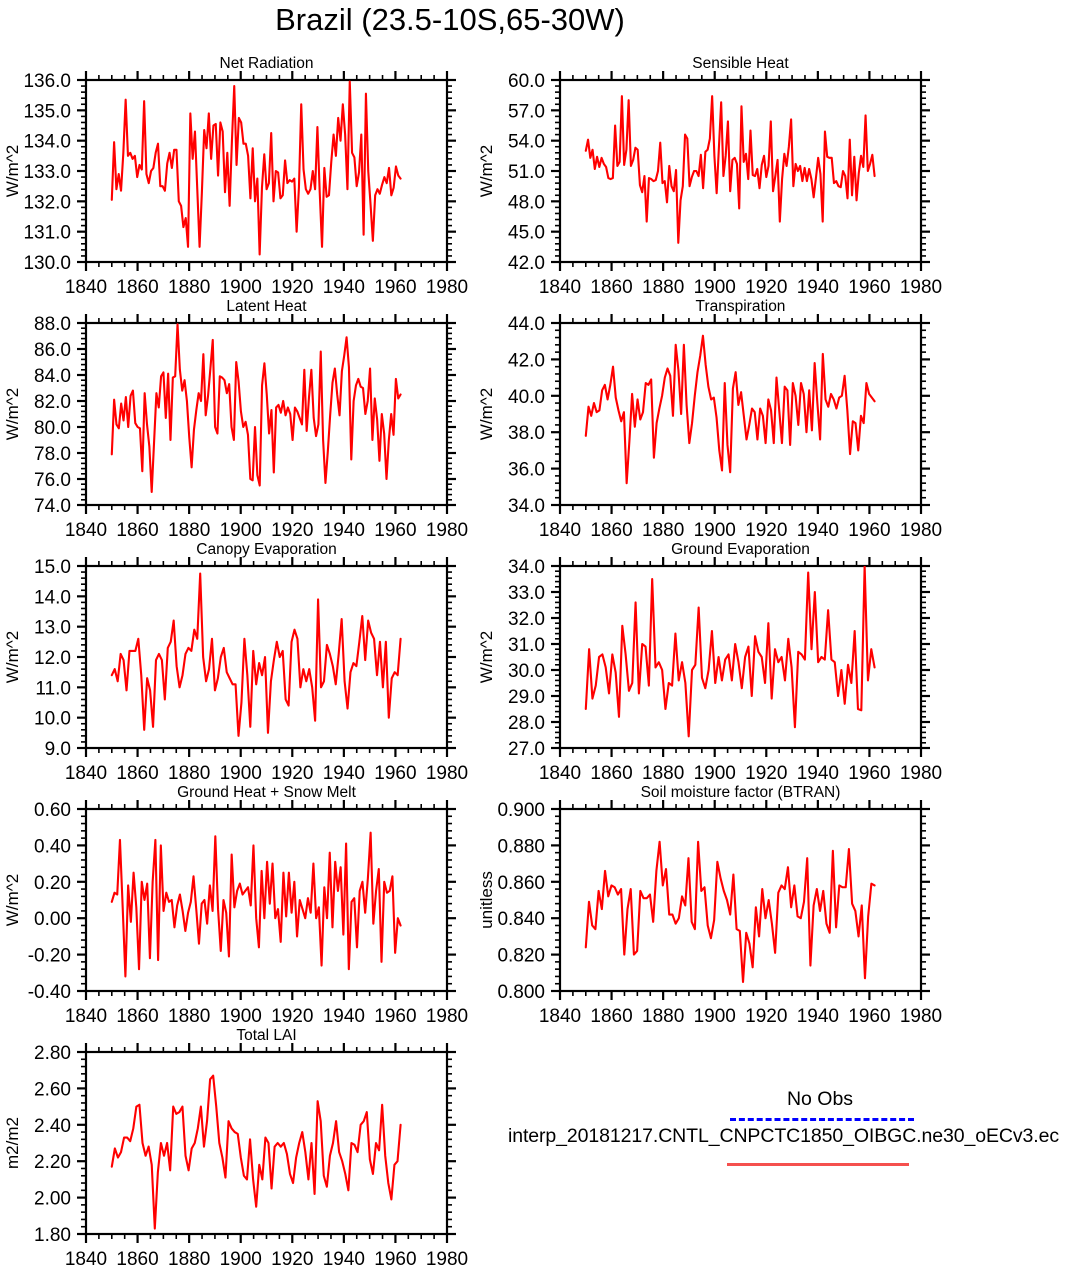  Describe the element at coordinates (740, 549) in the screenshot. I see `panel-title: Ground Evaporation` at that location.